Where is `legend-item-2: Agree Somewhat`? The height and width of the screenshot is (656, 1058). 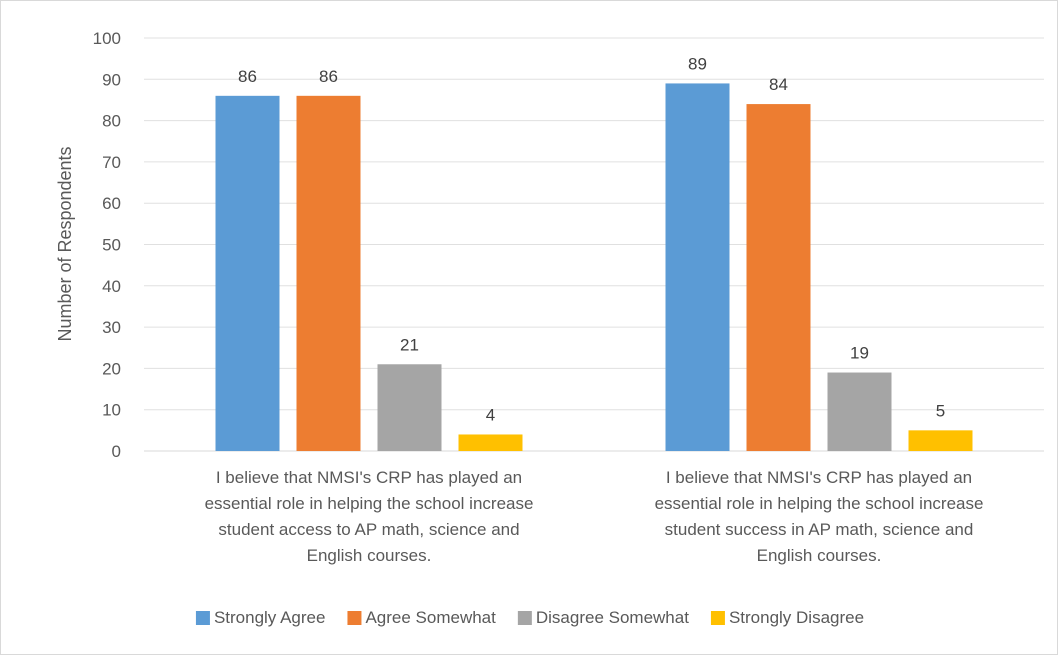 legend-item-2: Agree Somewhat is located at coordinates (421, 617).